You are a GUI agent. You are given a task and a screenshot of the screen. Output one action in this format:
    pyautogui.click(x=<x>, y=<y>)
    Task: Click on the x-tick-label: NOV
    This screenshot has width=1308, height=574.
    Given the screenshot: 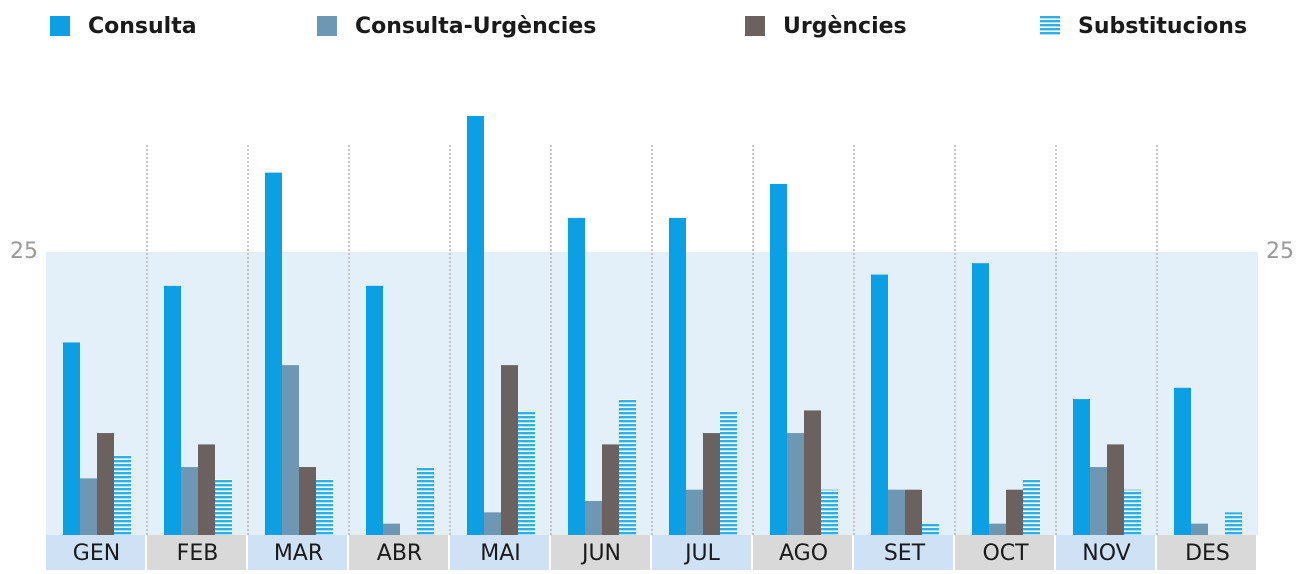 What is the action you would take?
    pyautogui.click(x=1106, y=553)
    